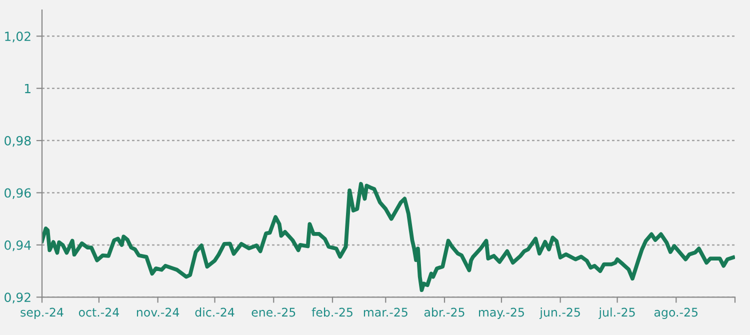  Describe the element at coordinates (274, 312) in the screenshot. I see `x-tick-label: ene.-25` at that location.